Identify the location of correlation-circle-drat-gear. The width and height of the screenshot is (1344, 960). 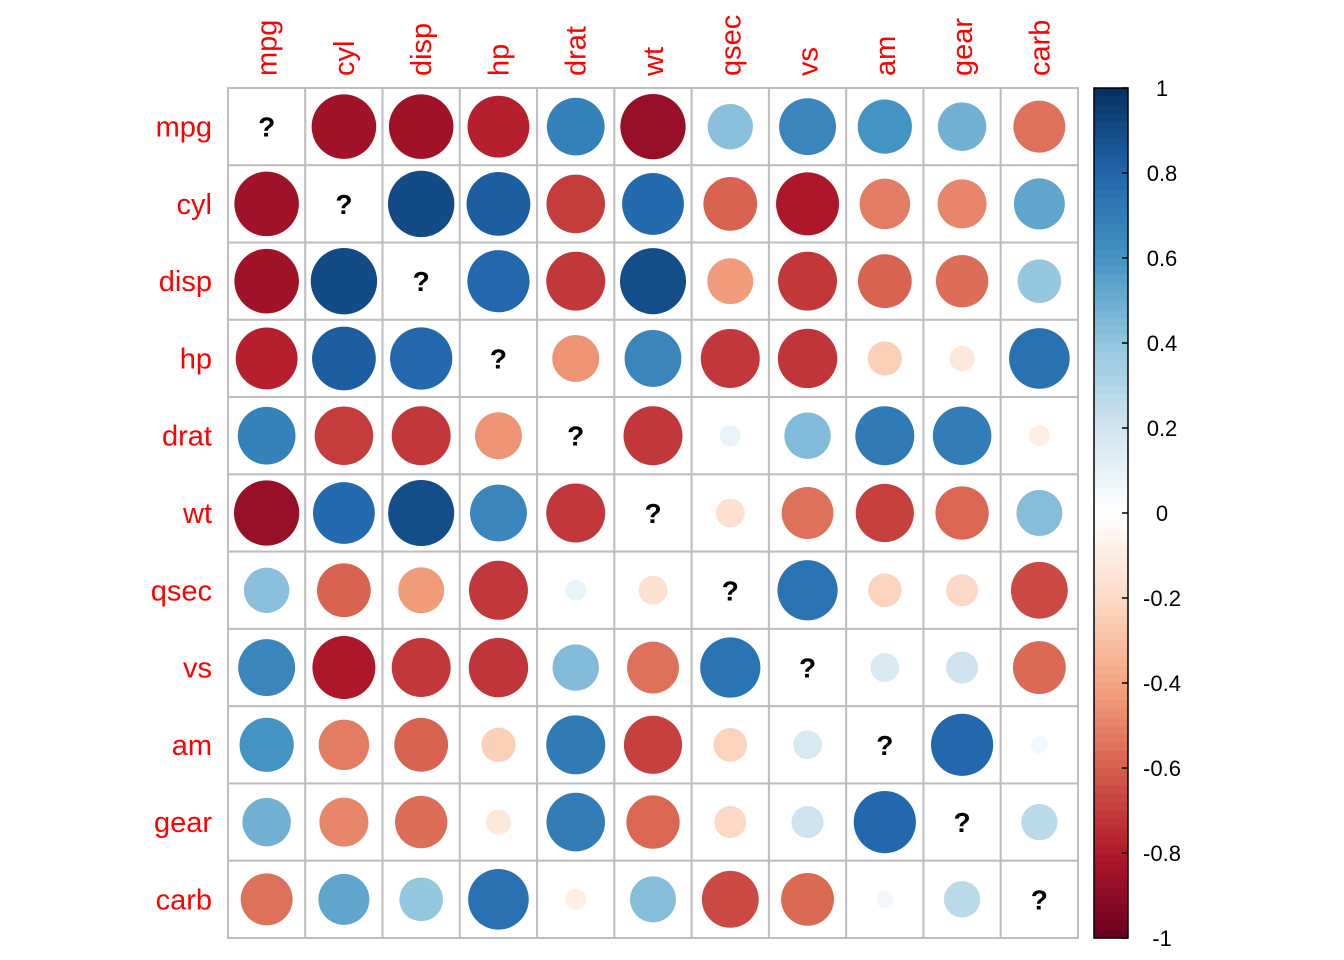
(962, 436).